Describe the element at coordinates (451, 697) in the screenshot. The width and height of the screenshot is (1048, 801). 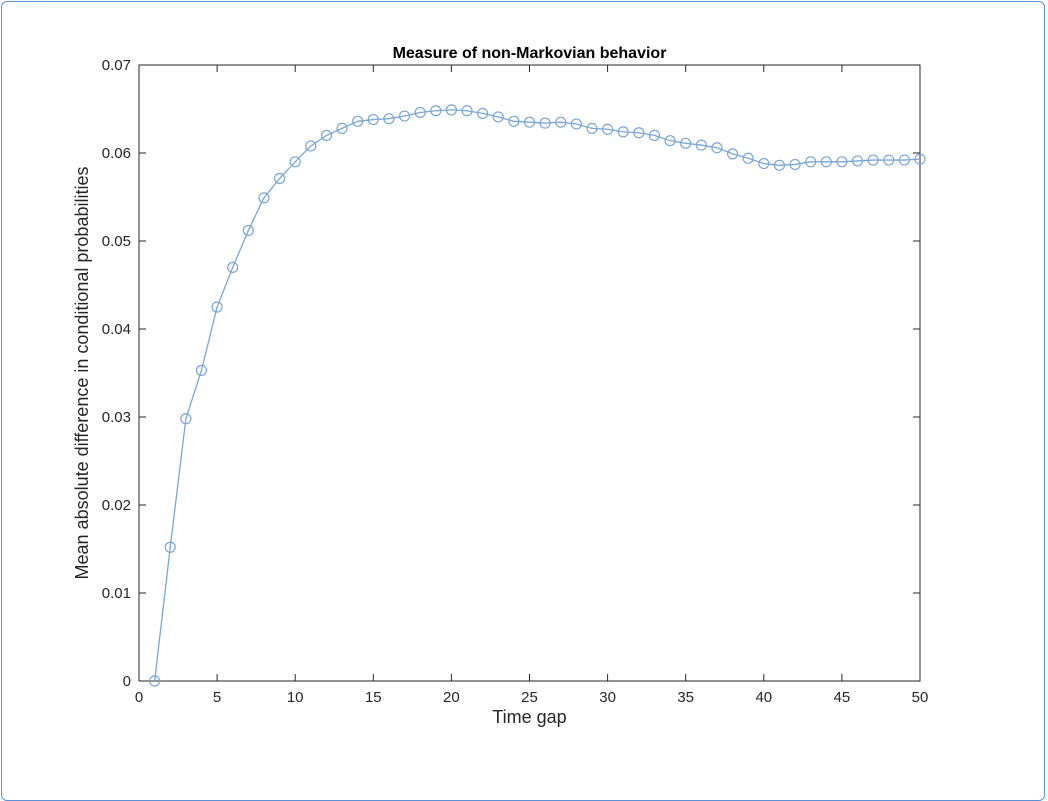
I see `x-tick-label: 20` at that location.